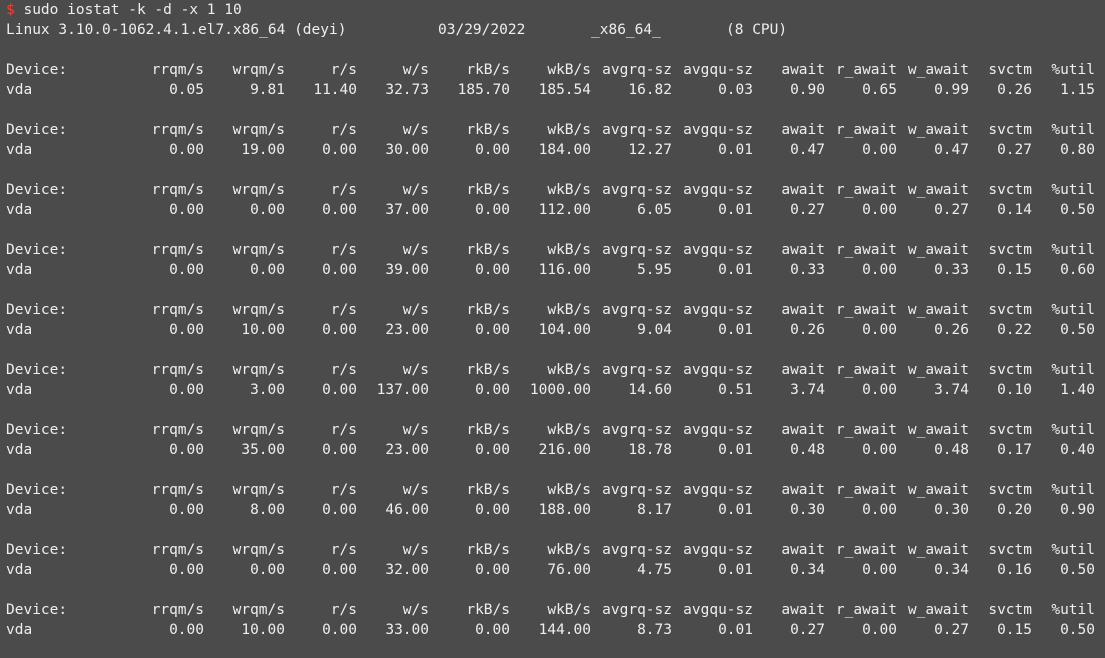 The height and width of the screenshot is (658, 1105). What do you see at coordinates (1014, 570) in the screenshot?
I see `metric-value: 0.16` at bounding box center [1014, 570].